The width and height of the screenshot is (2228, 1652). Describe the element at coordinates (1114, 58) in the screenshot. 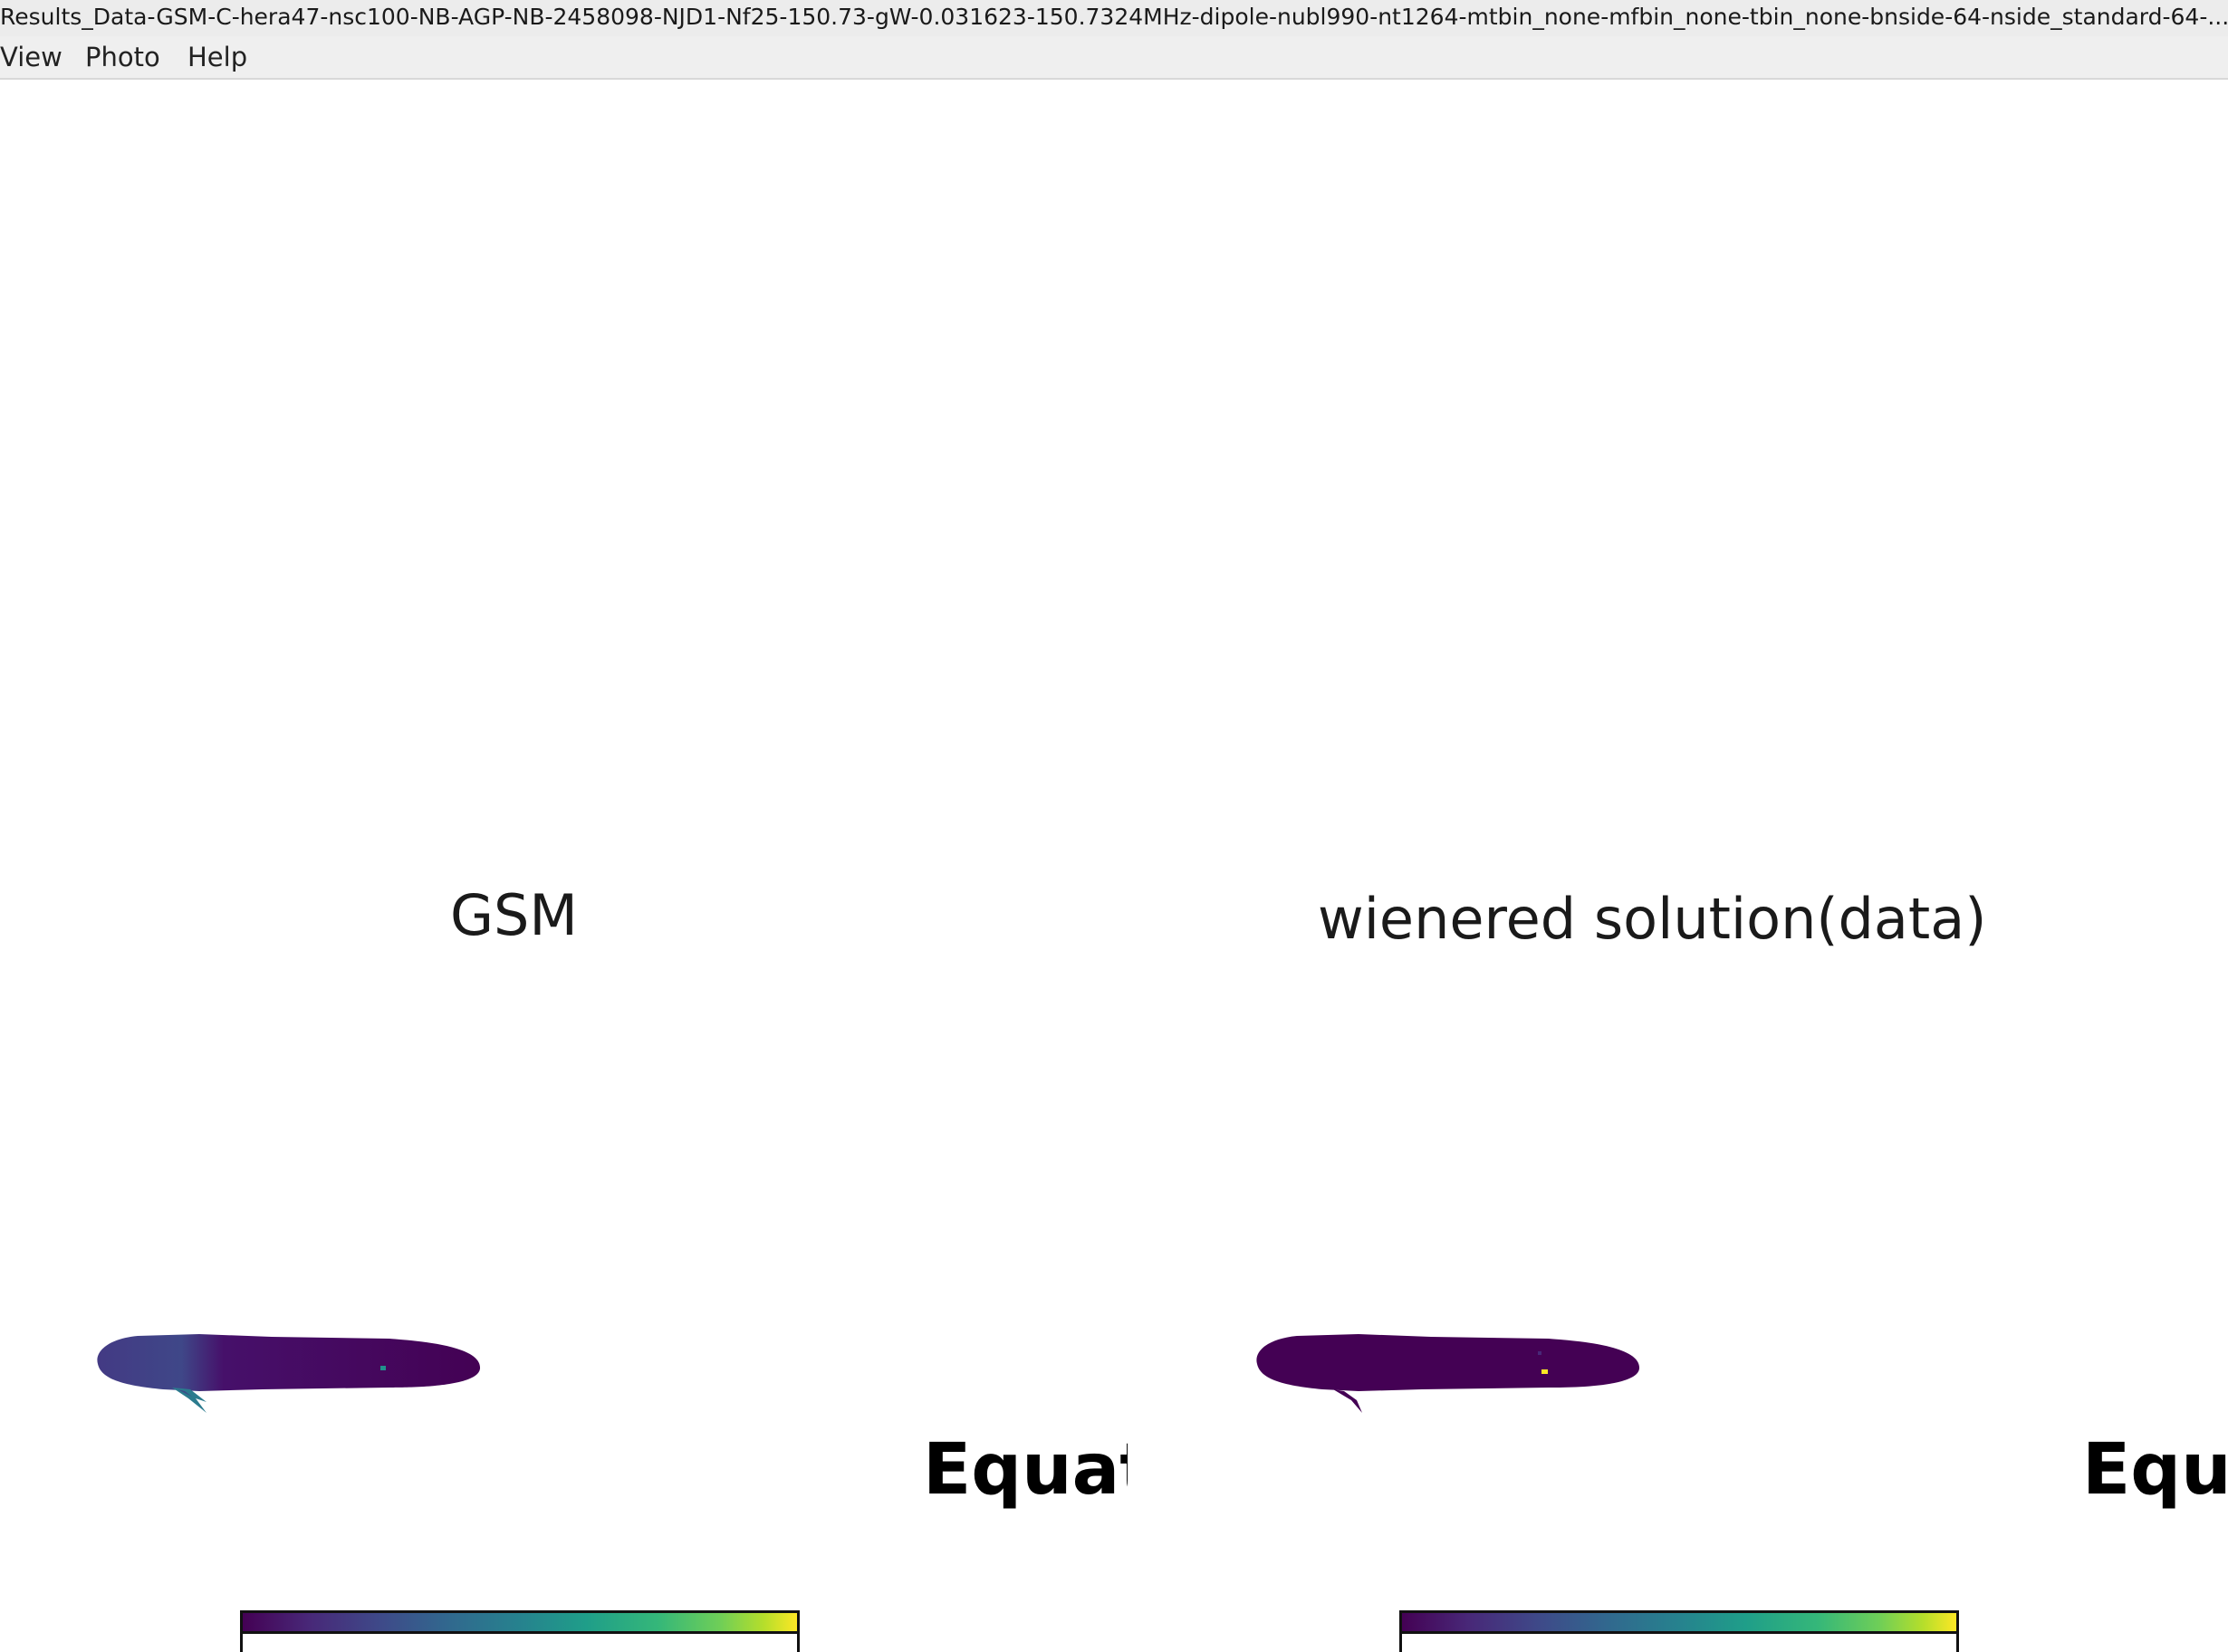

I see `menu-bar: View Photo Help` at that location.